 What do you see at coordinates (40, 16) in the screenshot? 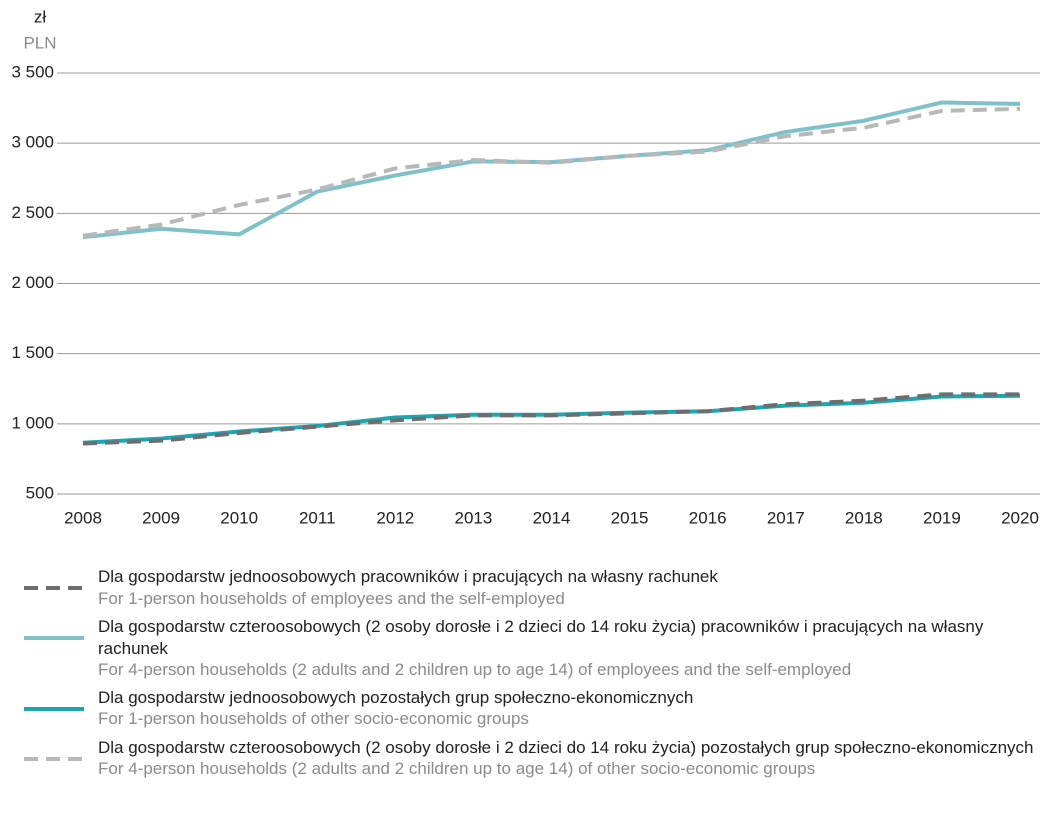
I see `y-axis-label: zł` at bounding box center [40, 16].